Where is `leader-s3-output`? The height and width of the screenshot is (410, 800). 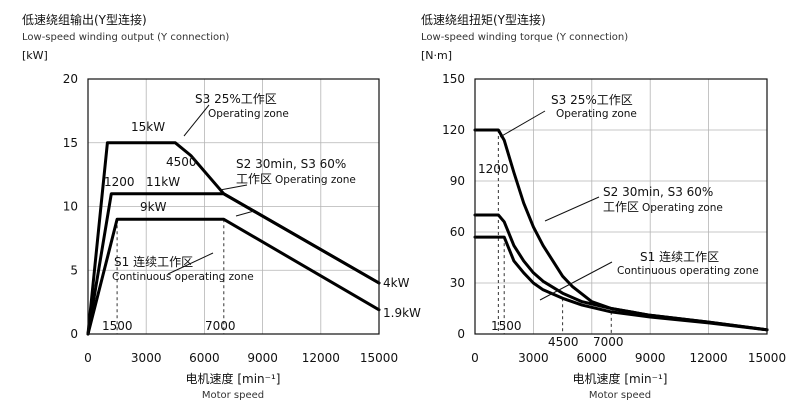
leader-s3-output is located at coordinates (196, 120).